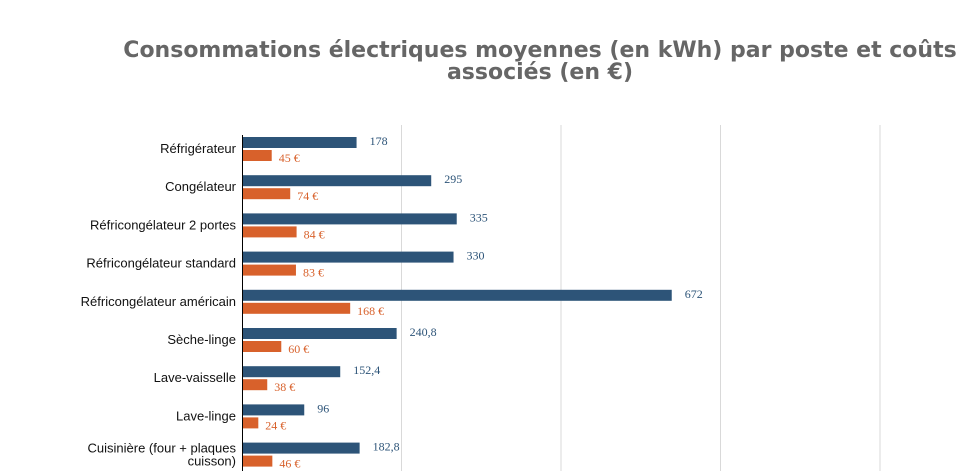 The height and width of the screenshot is (471, 960). I want to click on category-label: Réfricongélateur 2 portes, so click(163, 224).